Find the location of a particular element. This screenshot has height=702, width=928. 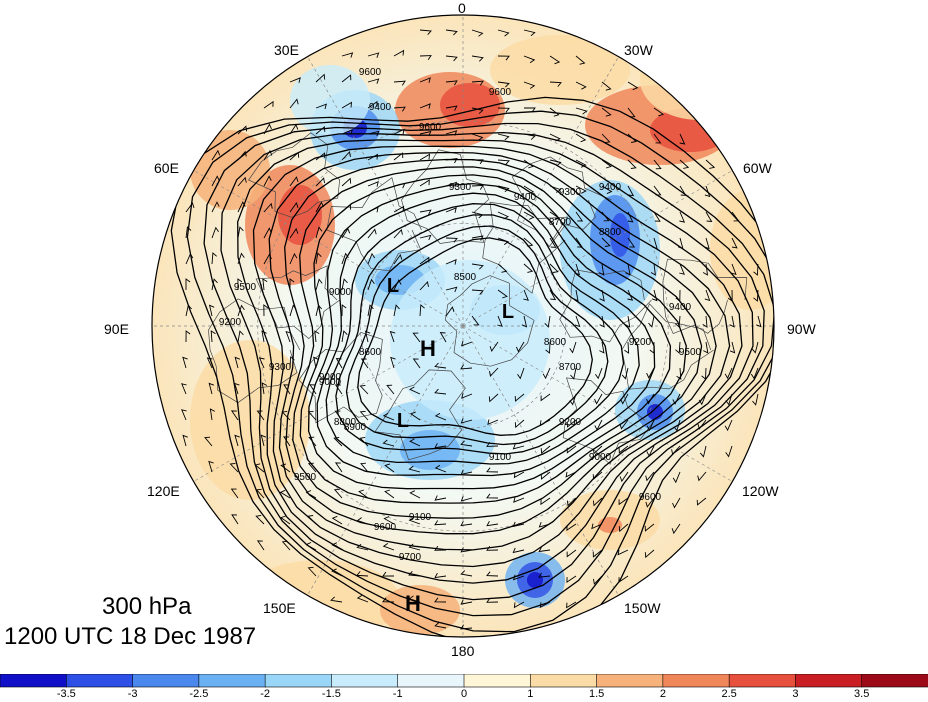

pressure-centers: L L L H H is located at coordinates (450, 445).